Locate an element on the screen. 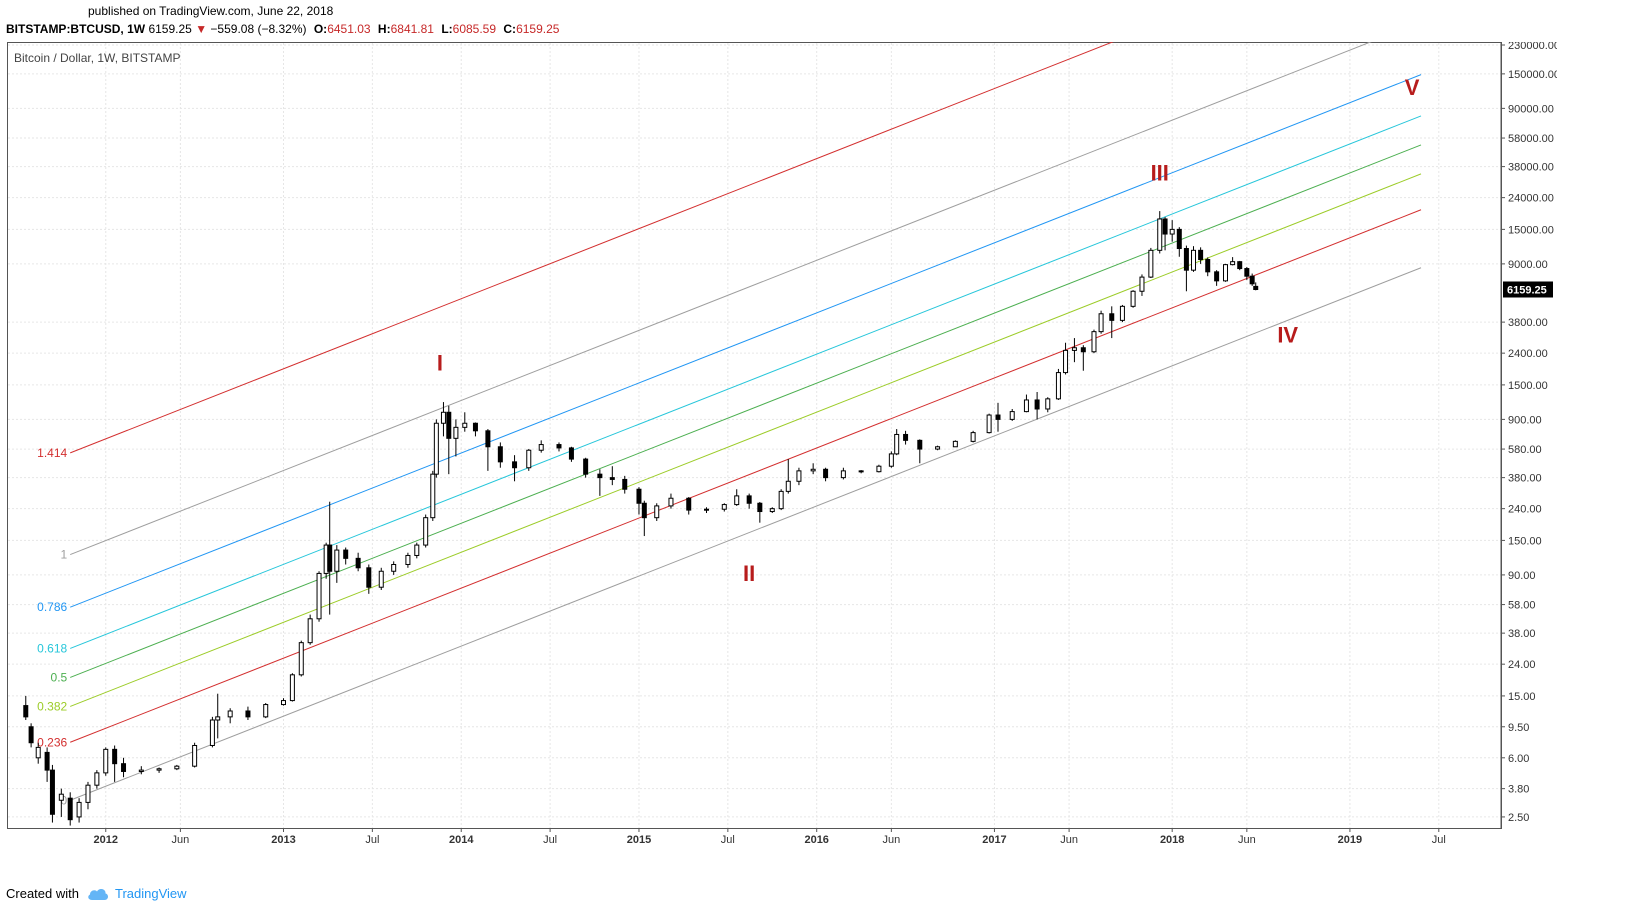 The height and width of the screenshot is (915, 1627). last-price-tag-label: 6159.25 is located at coordinates (1527, 290).